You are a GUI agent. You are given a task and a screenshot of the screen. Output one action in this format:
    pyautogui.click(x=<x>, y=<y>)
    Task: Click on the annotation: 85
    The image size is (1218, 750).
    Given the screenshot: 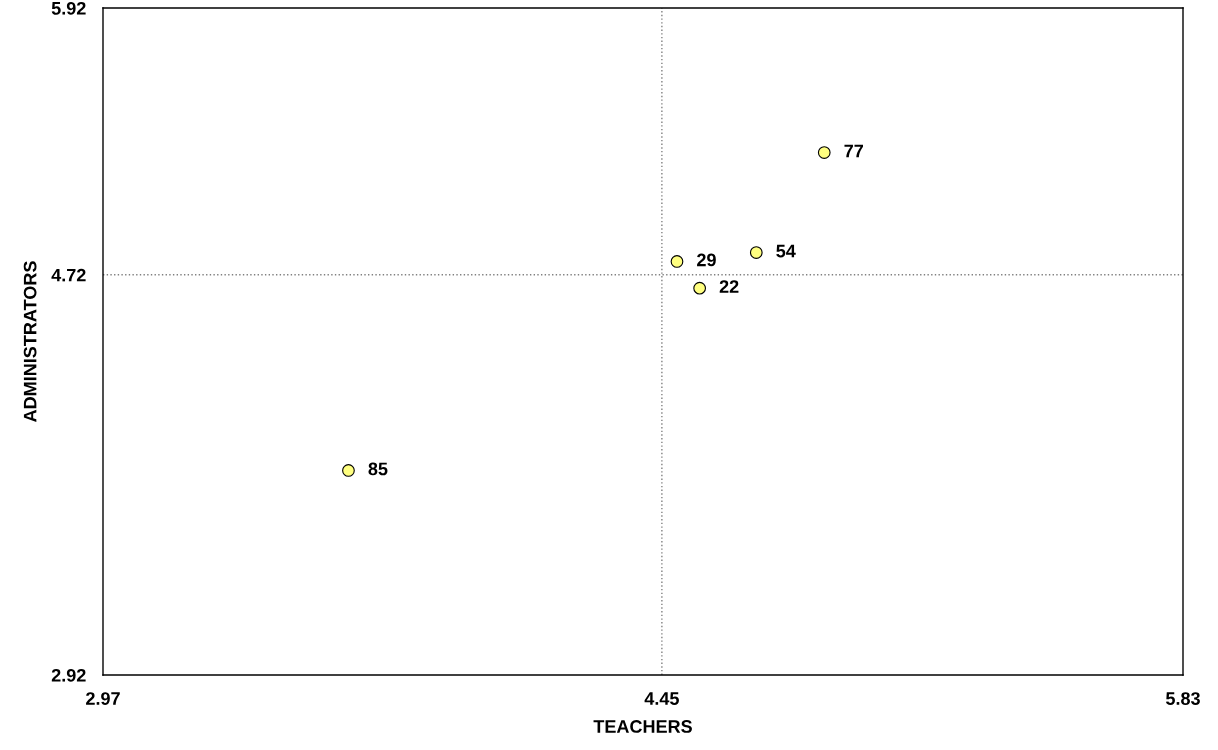 What is the action you would take?
    pyautogui.click(x=378, y=469)
    